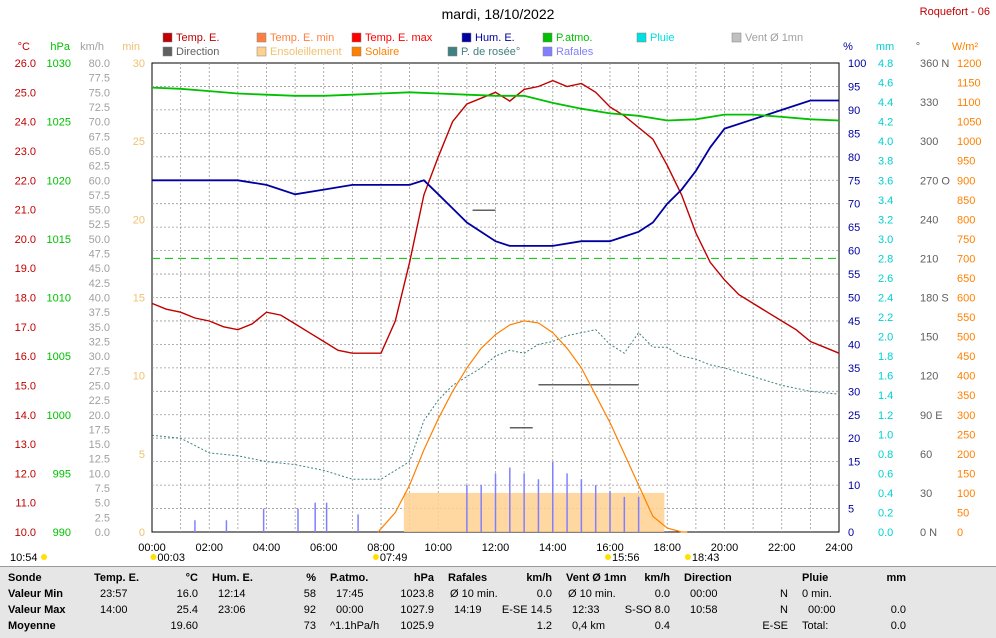  What do you see at coordinates (25, 416) in the screenshot?
I see `y-tick-temp: 14.0` at bounding box center [25, 416].